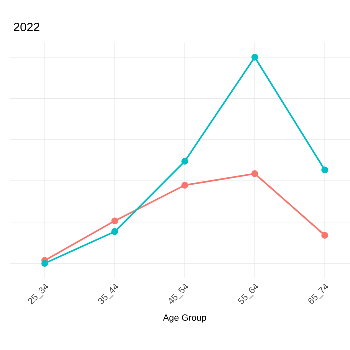 The width and height of the screenshot is (350, 350). Describe the element at coordinates (27, 27) in the screenshot. I see `chart-title: 2022` at that location.